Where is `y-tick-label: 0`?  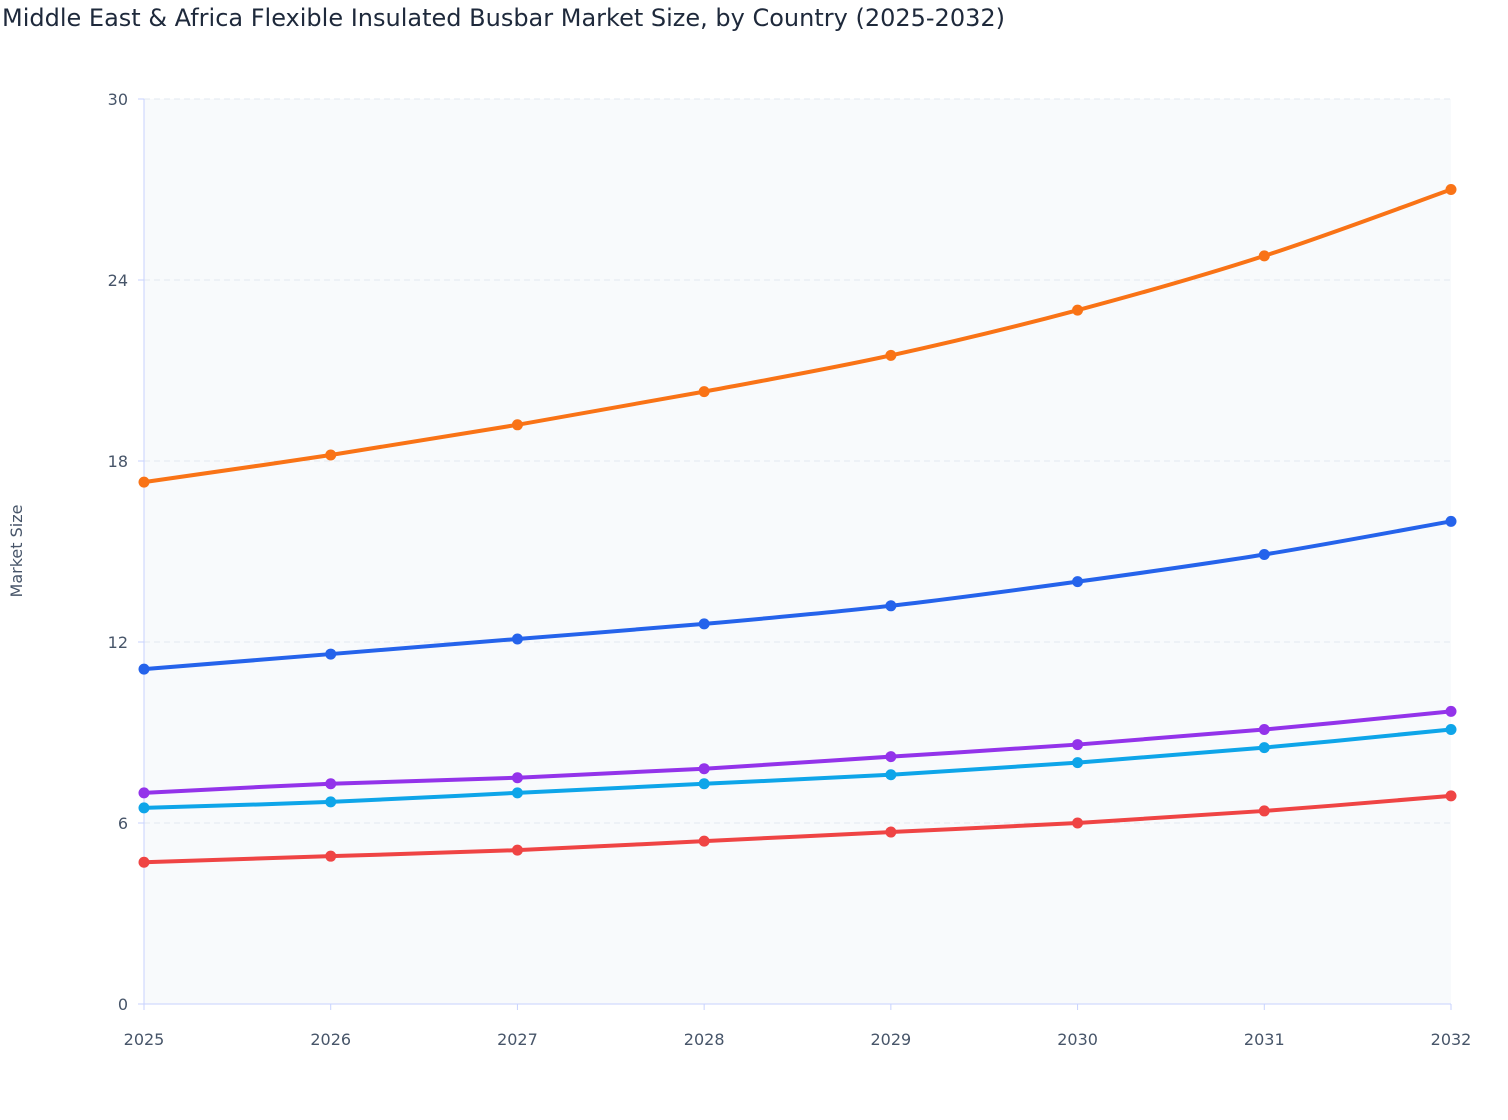 y-tick-label: 0 is located at coordinates (123, 1004).